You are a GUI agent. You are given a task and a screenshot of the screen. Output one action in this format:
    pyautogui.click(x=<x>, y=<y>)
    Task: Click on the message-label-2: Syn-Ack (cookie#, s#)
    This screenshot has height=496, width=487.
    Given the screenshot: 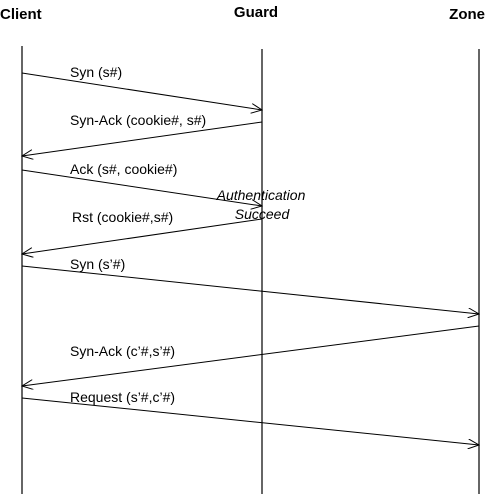 What is the action you would take?
    pyautogui.click(x=138, y=120)
    